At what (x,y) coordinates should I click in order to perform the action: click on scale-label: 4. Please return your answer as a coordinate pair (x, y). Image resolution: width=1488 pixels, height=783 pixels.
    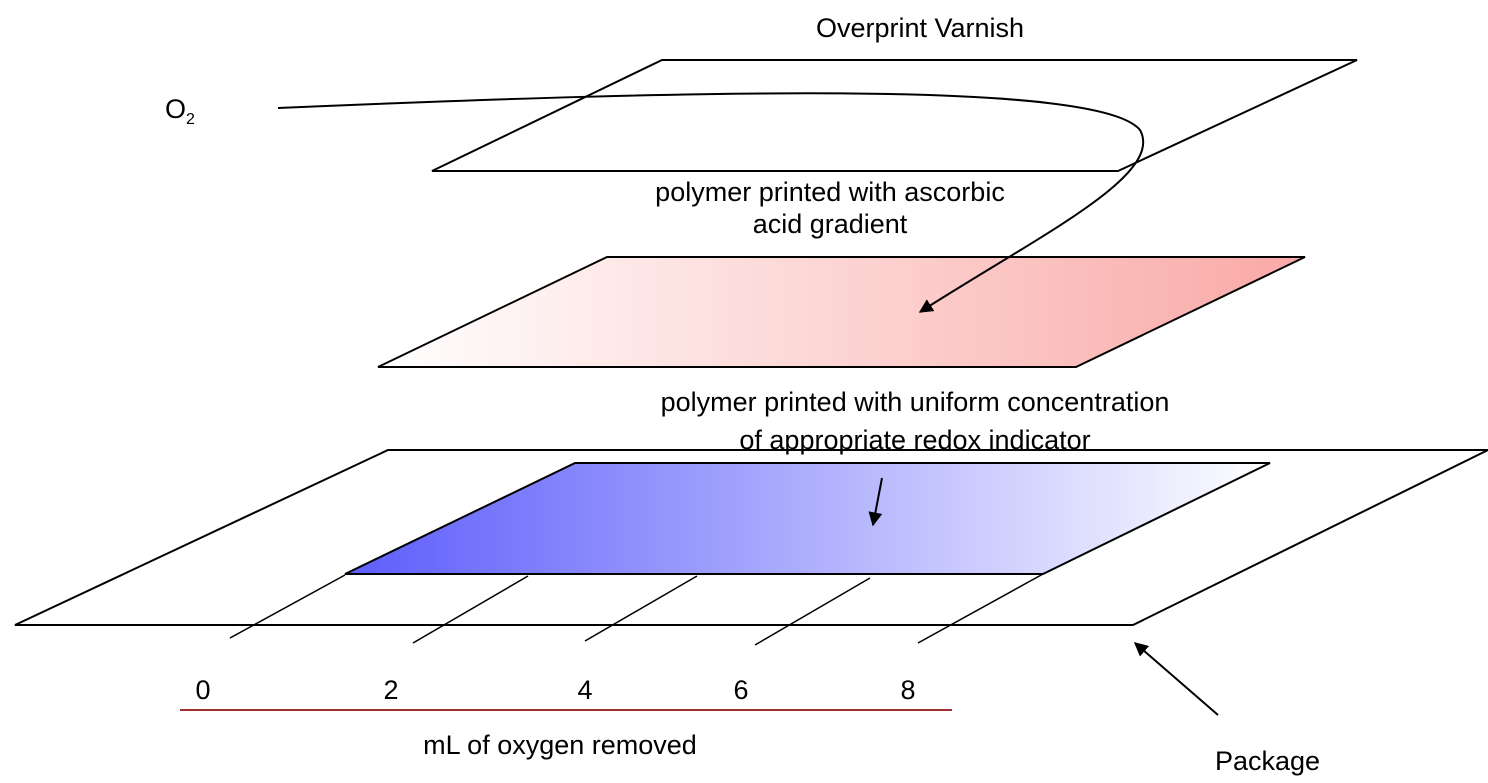
    Looking at the image, I should click on (584, 690).